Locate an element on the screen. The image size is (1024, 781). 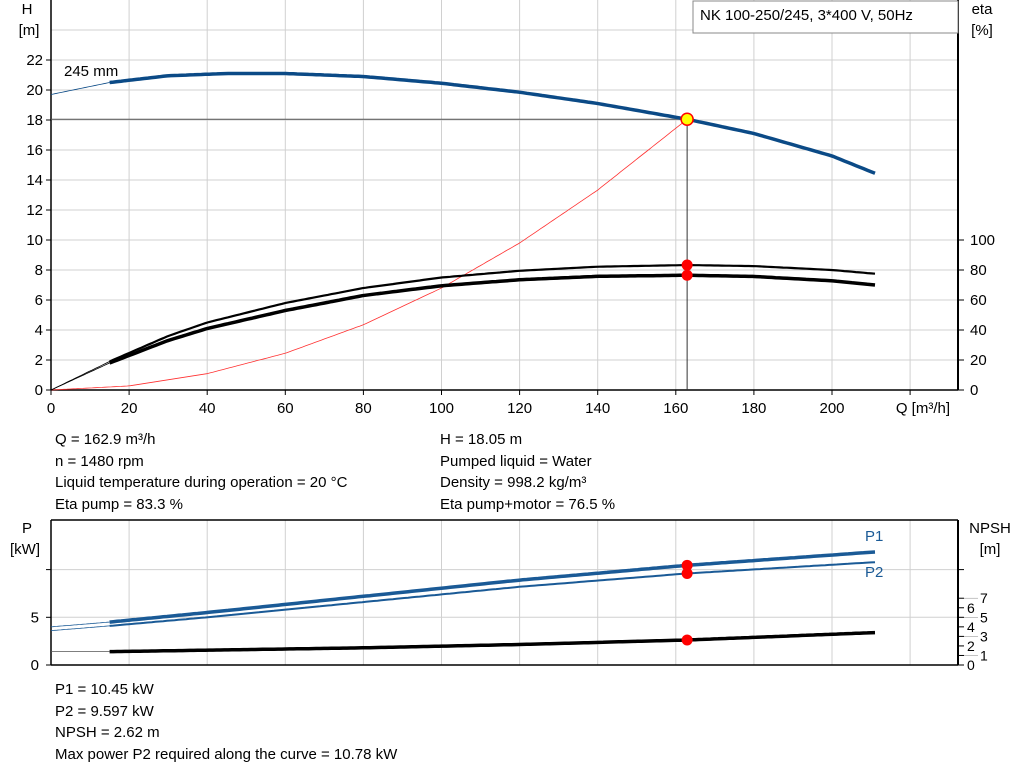
head-curve-extension is located at coordinates (80, 88).